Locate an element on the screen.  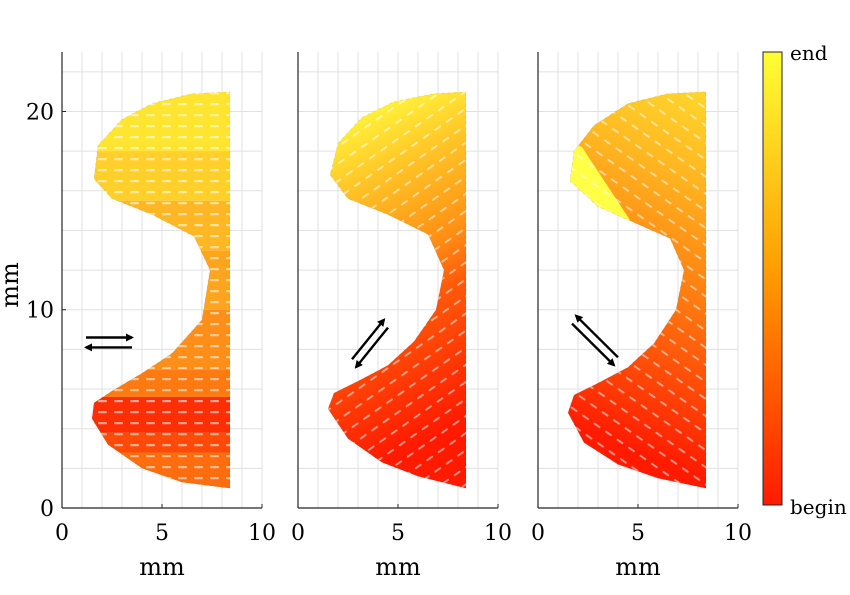
colorbar-top-label: end is located at coordinates (809, 53).